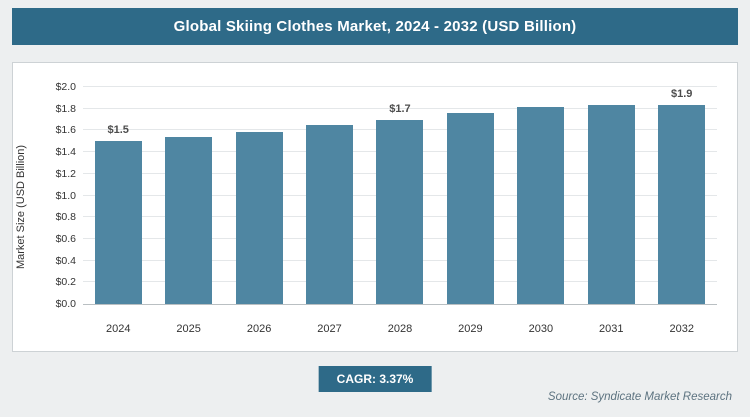  I want to click on cagr-badge: CAGR: 3.37%, so click(375, 379).